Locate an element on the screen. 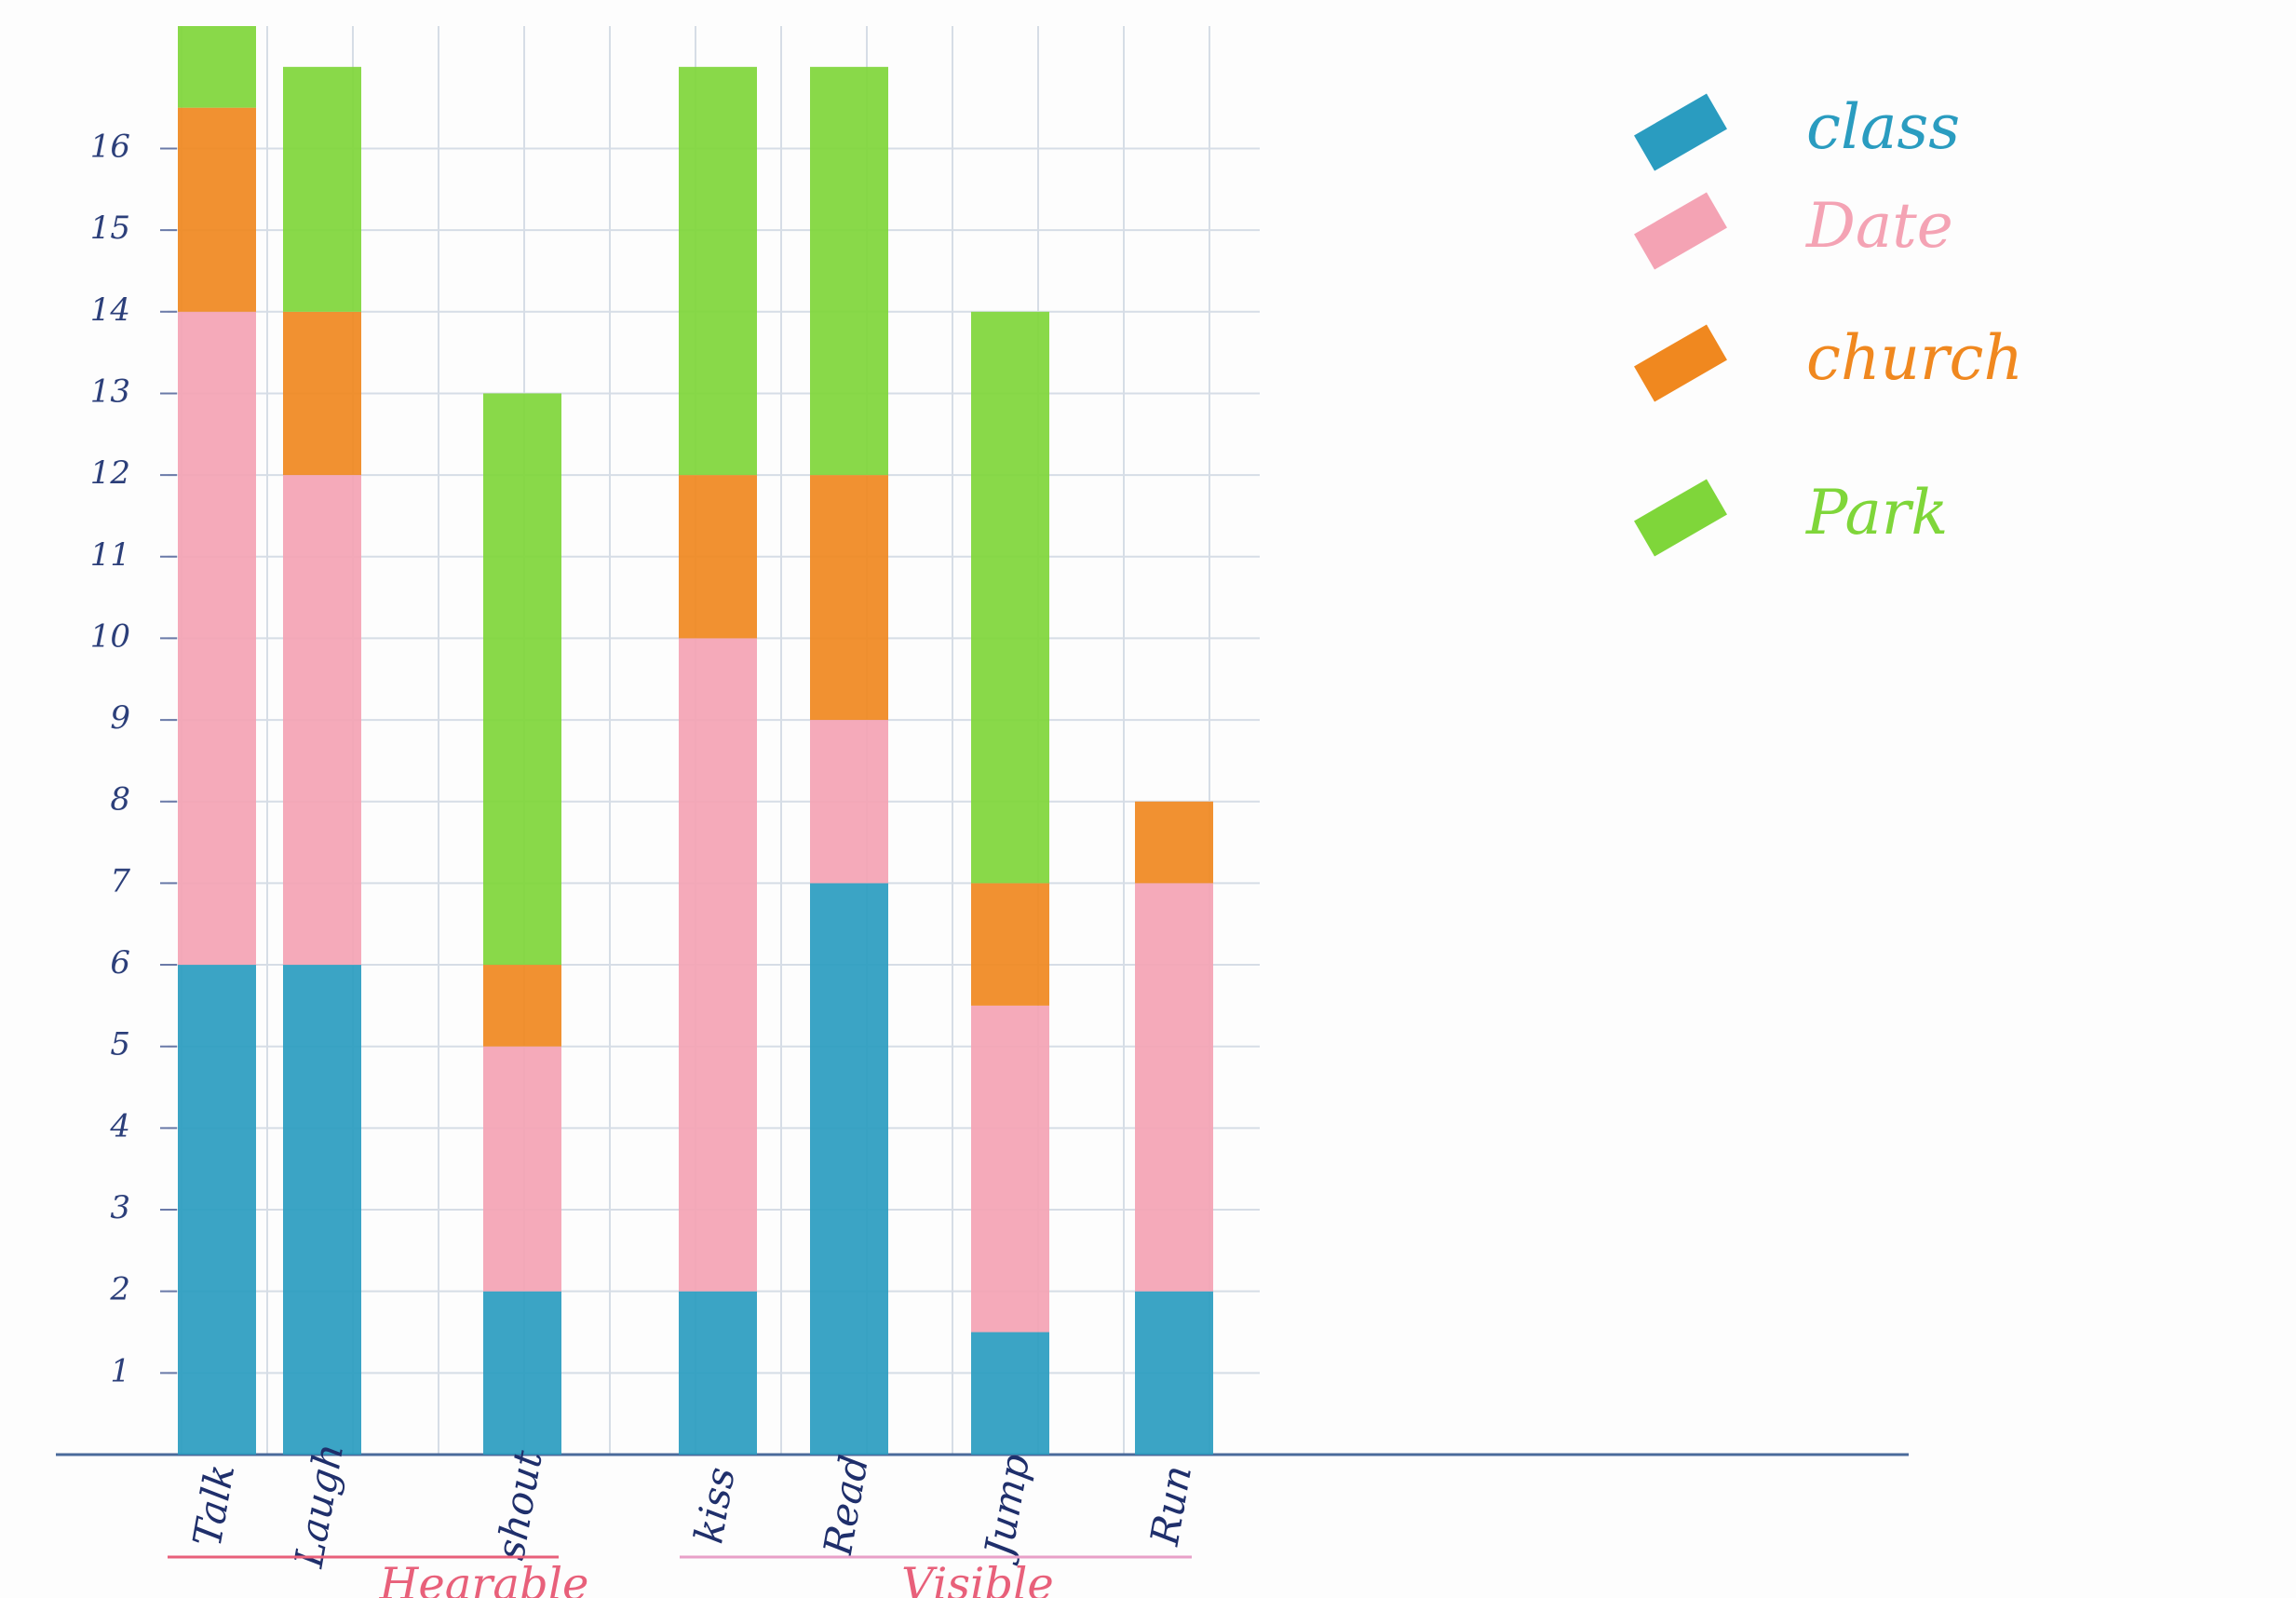 This screenshot has width=2296, height=1598. y-tick-label: 1 is located at coordinates (120, 1370).